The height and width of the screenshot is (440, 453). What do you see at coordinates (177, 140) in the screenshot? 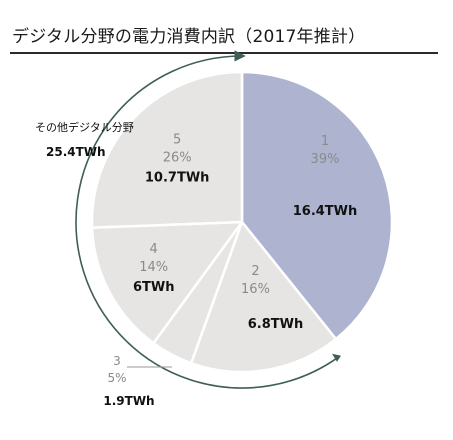
I see `slice-5-index-label: 5` at bounding box center [177, 140].